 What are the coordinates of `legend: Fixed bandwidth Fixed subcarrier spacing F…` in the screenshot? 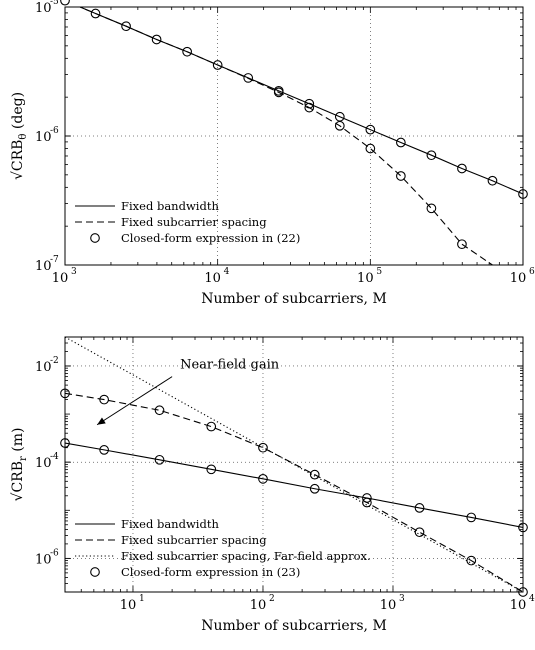 It's located at (223, 548).